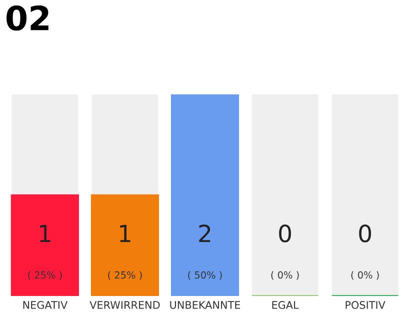  Describe the element at coordinates (125, 305) in the screenshot. I see `x-tick-label: VERWIRREND` at that location.